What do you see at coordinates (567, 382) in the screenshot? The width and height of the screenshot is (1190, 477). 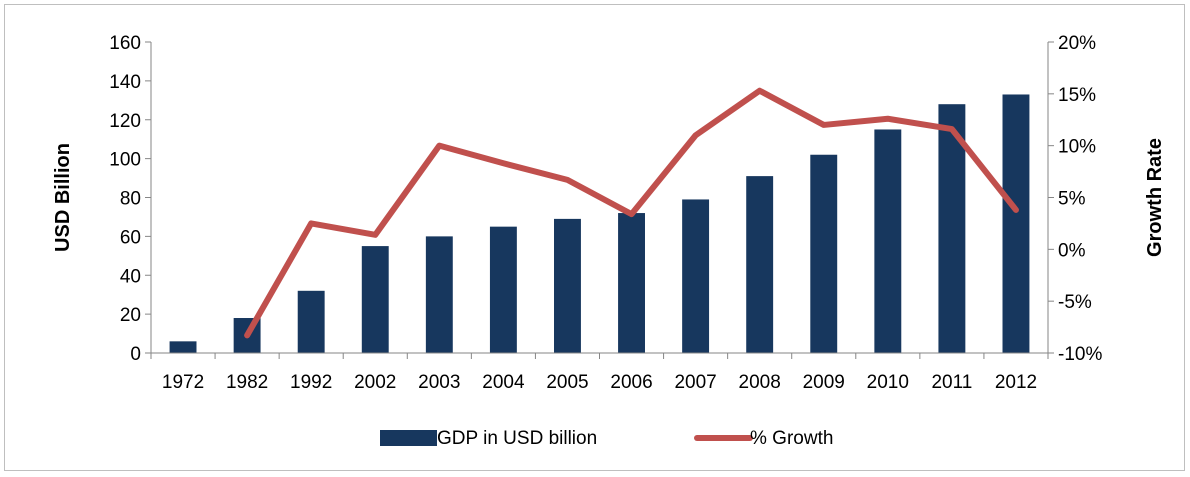 I see `x-tick-label: 2005` at bounding box center [567, 382].